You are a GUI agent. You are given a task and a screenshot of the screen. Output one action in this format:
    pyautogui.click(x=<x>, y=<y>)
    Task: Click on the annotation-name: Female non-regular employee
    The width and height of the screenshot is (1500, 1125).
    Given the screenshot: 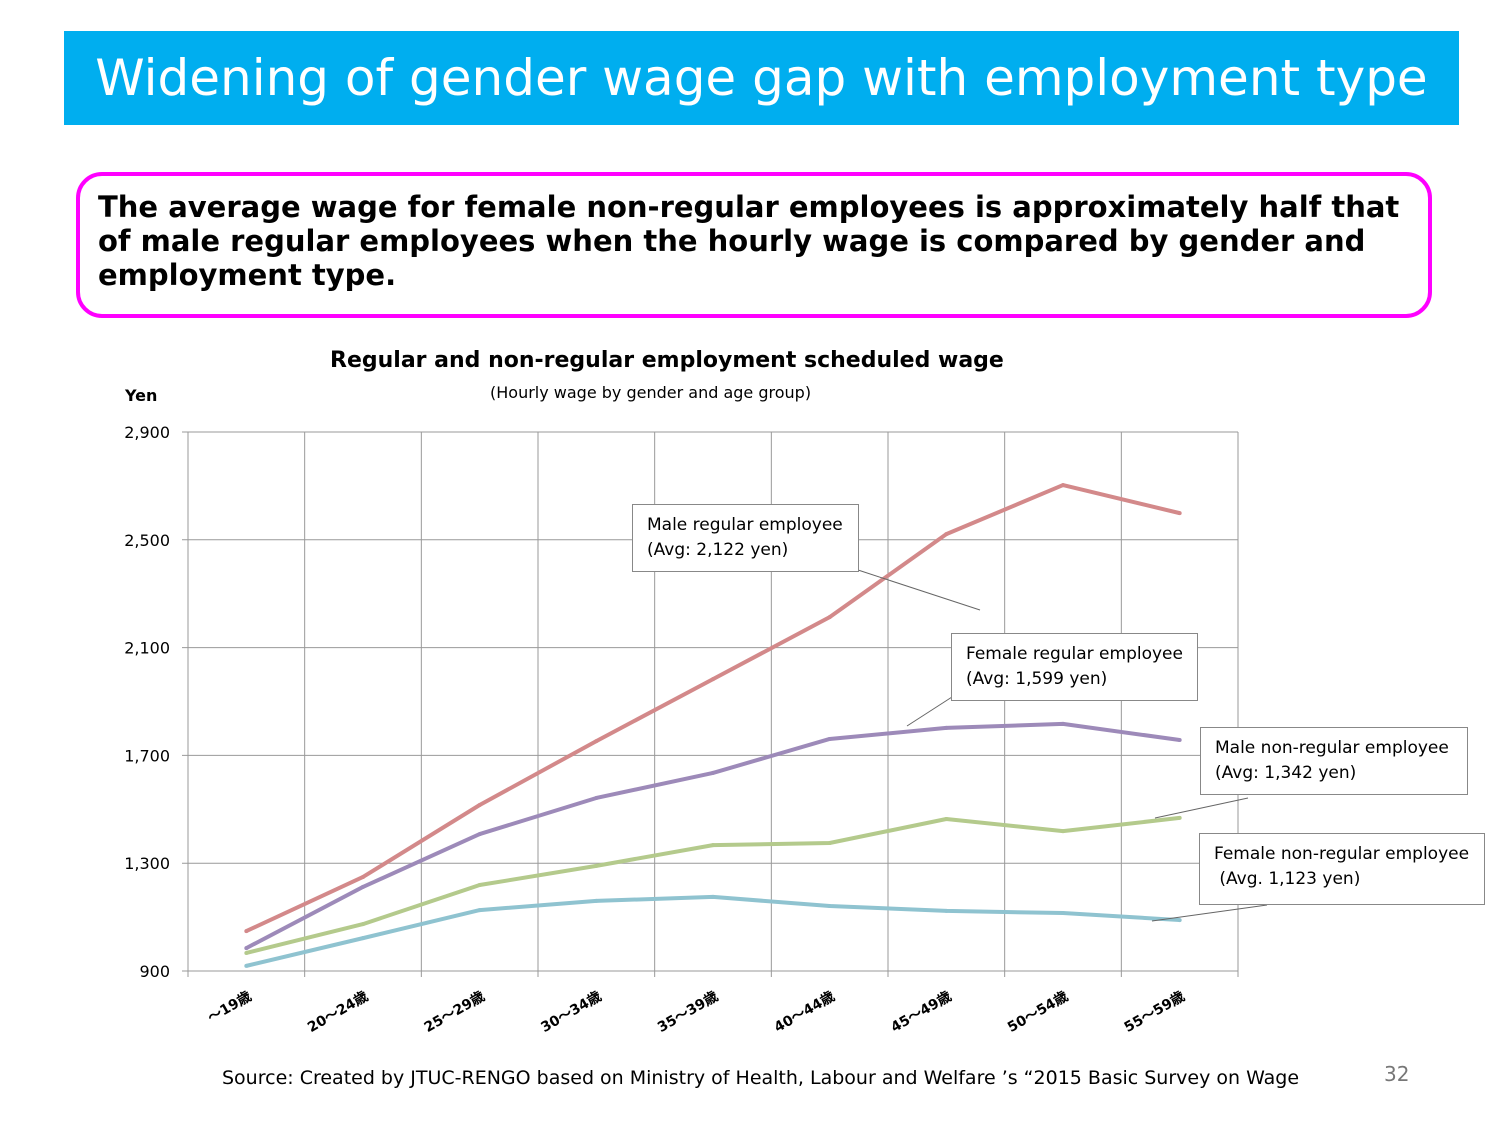 What is the action you would take?
    pyautogui.click(x=1342, y=854)
    